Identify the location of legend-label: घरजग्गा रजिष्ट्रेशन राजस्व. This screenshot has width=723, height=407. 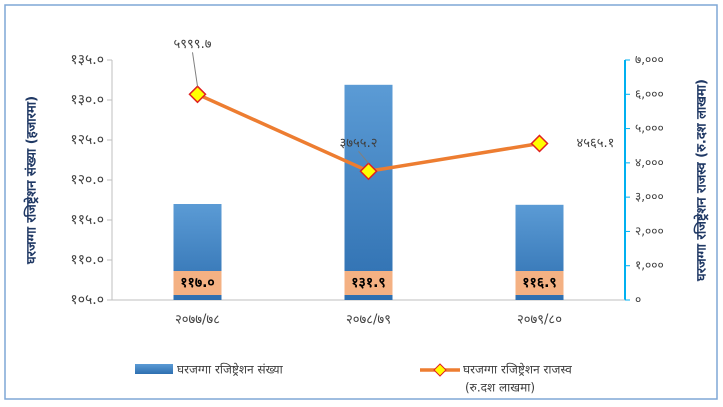
(517, 370).